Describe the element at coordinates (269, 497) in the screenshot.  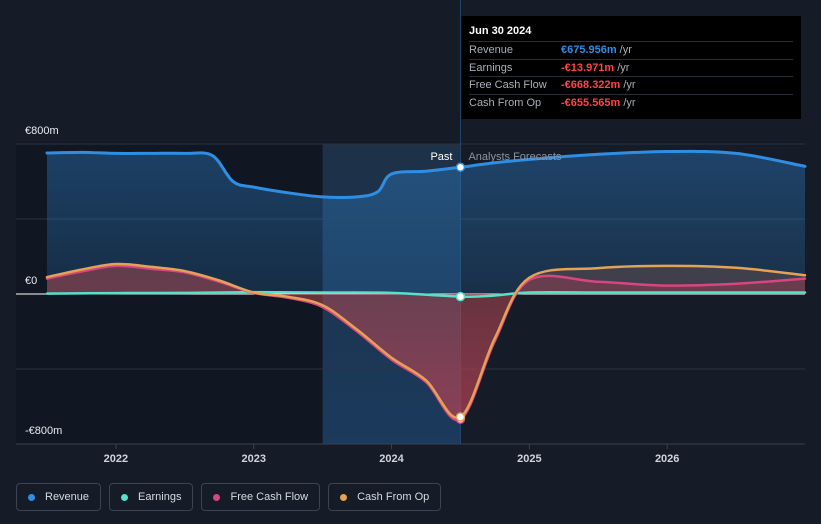
I see `legend-label: Free Cash Flow` at that location.